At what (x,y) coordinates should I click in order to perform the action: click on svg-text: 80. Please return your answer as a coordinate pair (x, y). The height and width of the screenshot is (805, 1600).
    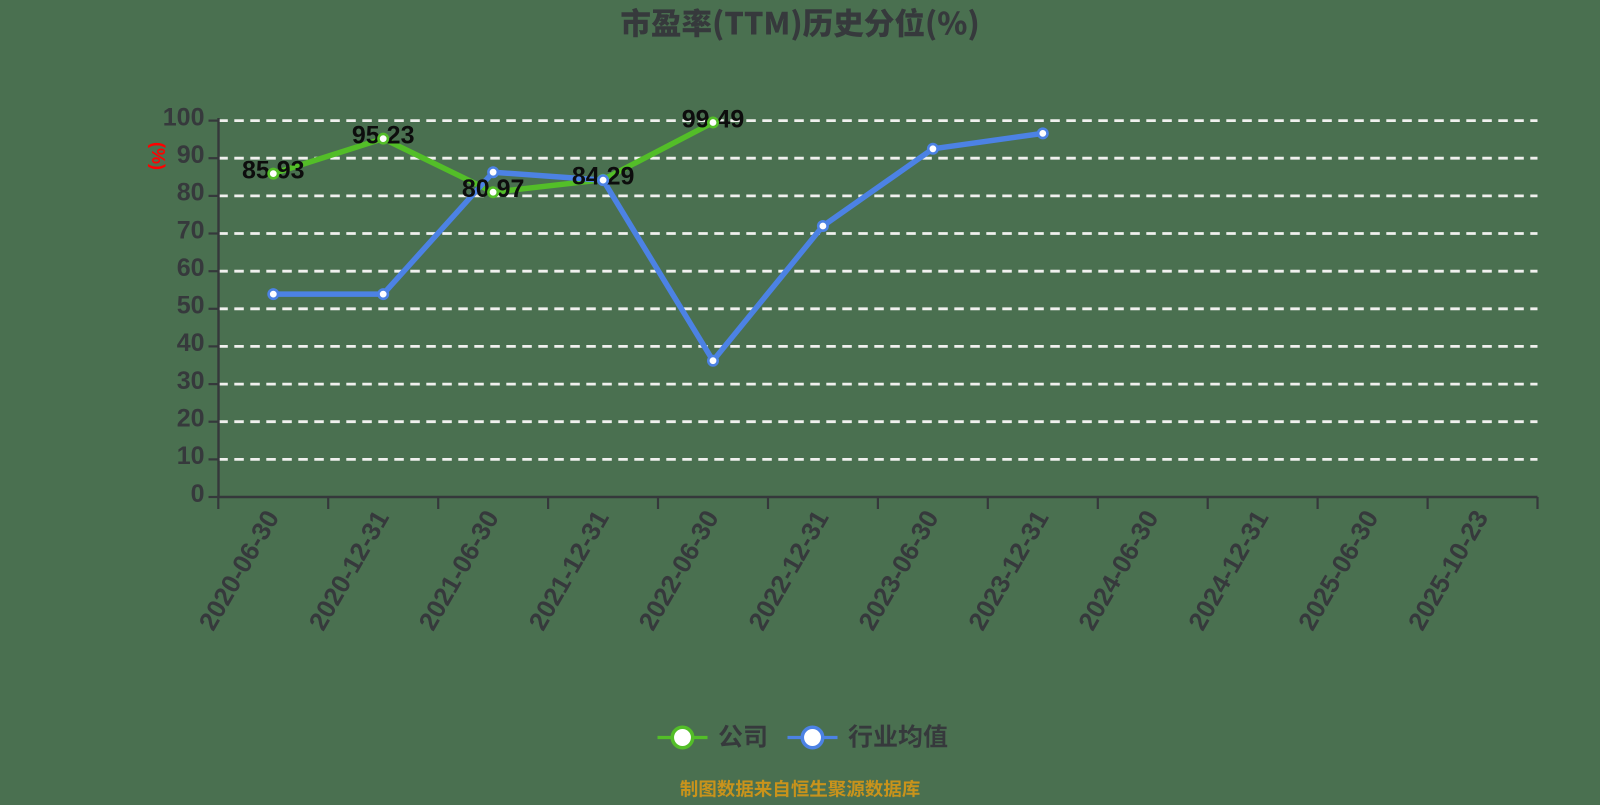
    Looking at the image, I should click on (191, 193).